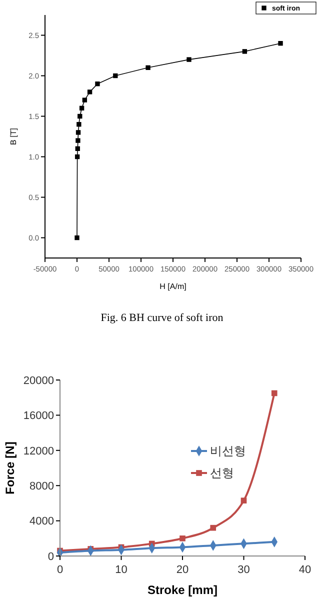 The width and height of the screenshot is (324, 610). Describe the element at coordinates (13, 136) in the screenshot. I see `y-axis-title: B [T]` at that location.